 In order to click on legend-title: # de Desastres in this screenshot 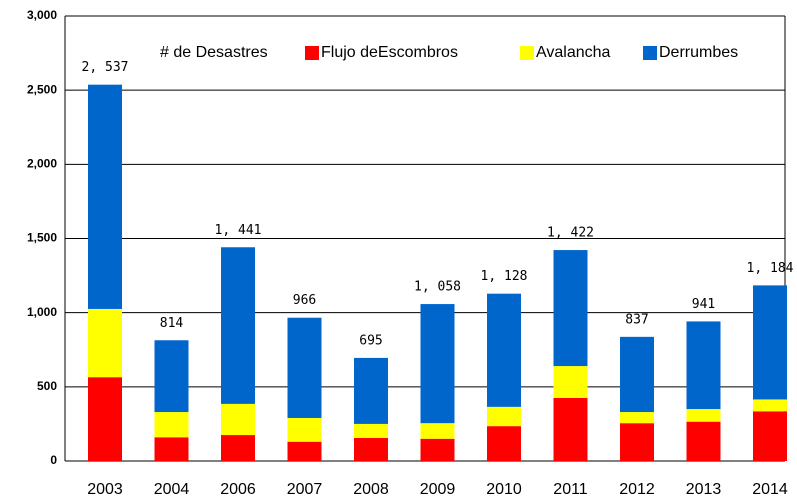, I will do `click(214, 52)`.